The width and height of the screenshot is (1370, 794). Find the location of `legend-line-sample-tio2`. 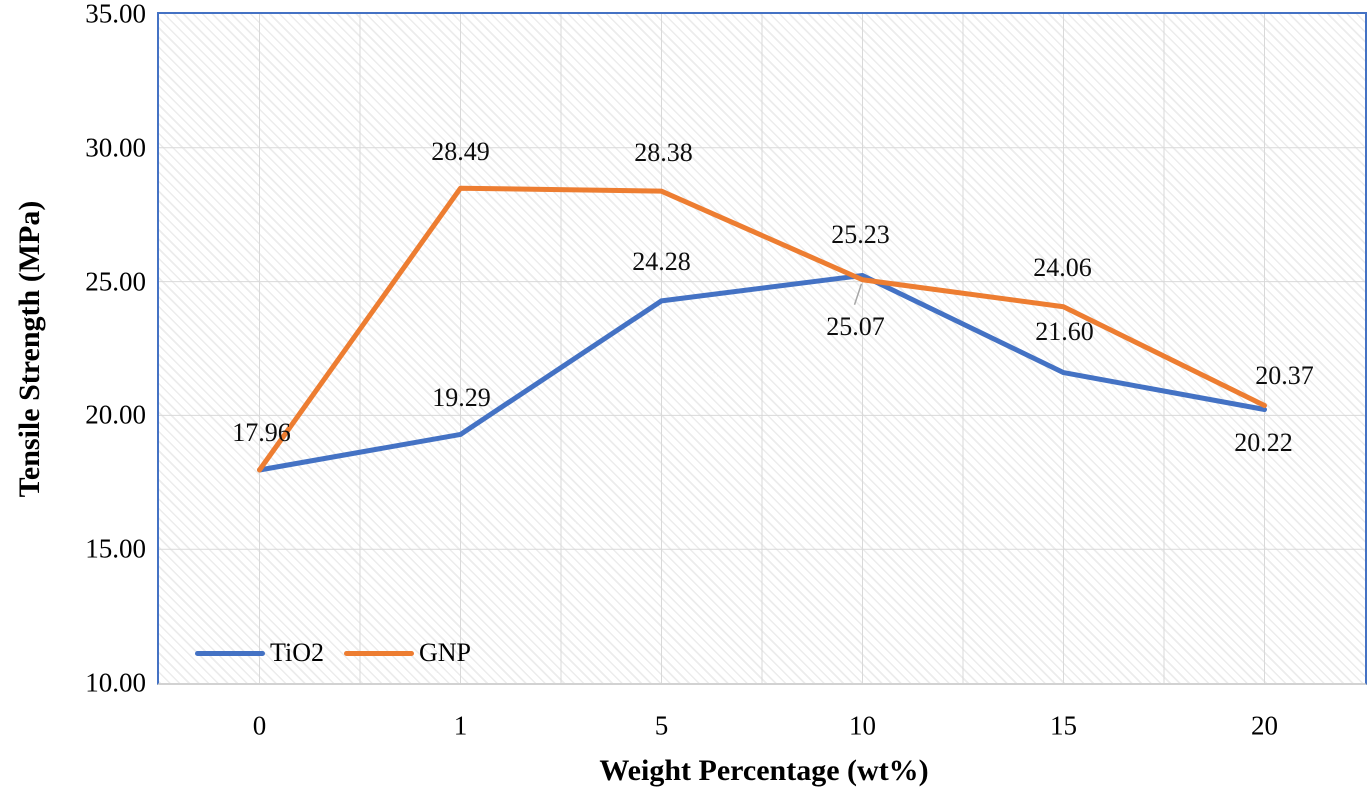

legend-line-sample-tio2 is located at coordinates (230, 653).